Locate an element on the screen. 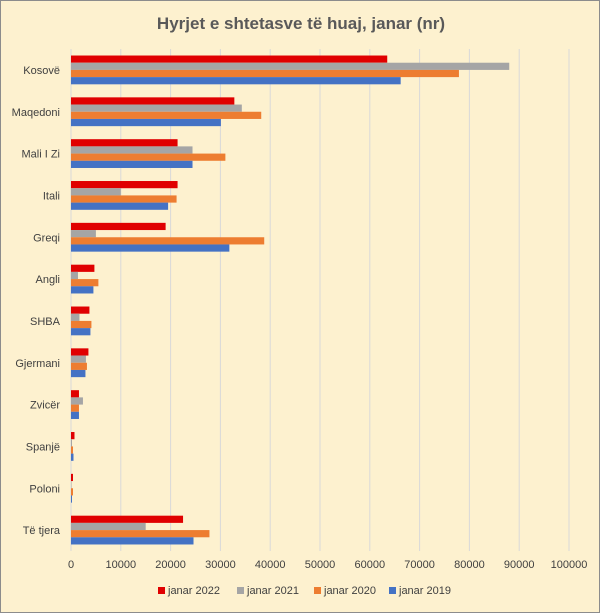  x-tick-label: 50000 is located at coordinates (320, 565).